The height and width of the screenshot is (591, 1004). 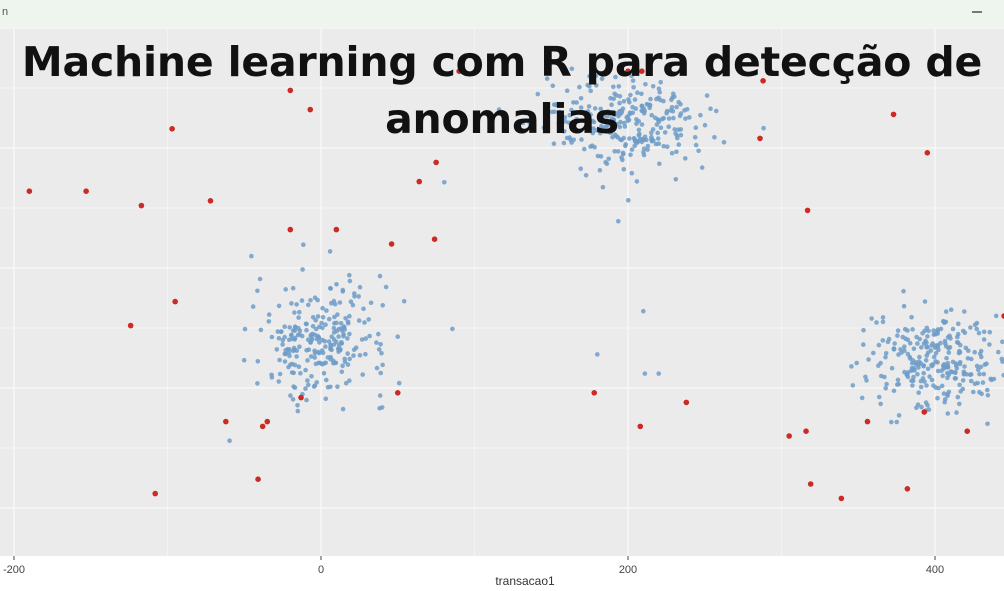 What do you see at coordinates (502, 62) in the screenshot?
I see `title-line-1: Machine learning com R para detecção de` at bounding box center [502, 62].